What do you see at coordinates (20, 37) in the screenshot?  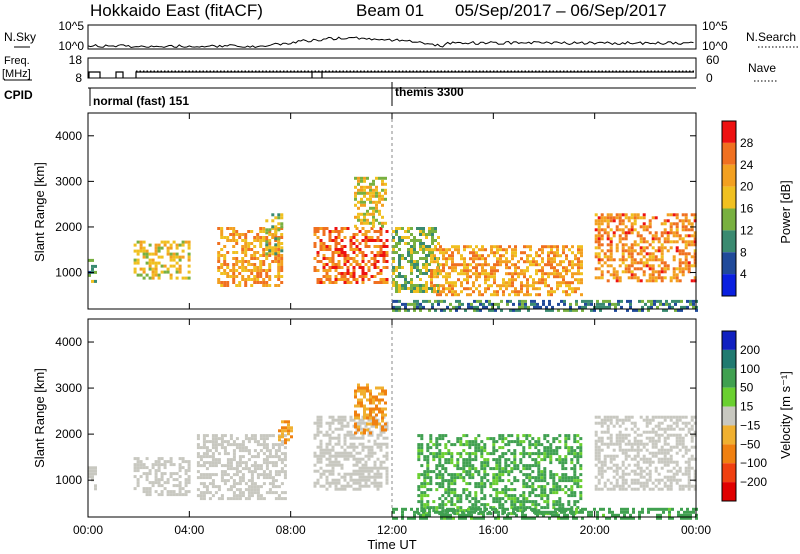 I see `nsky-label: N.Sky` at bounding box center [20, 37].